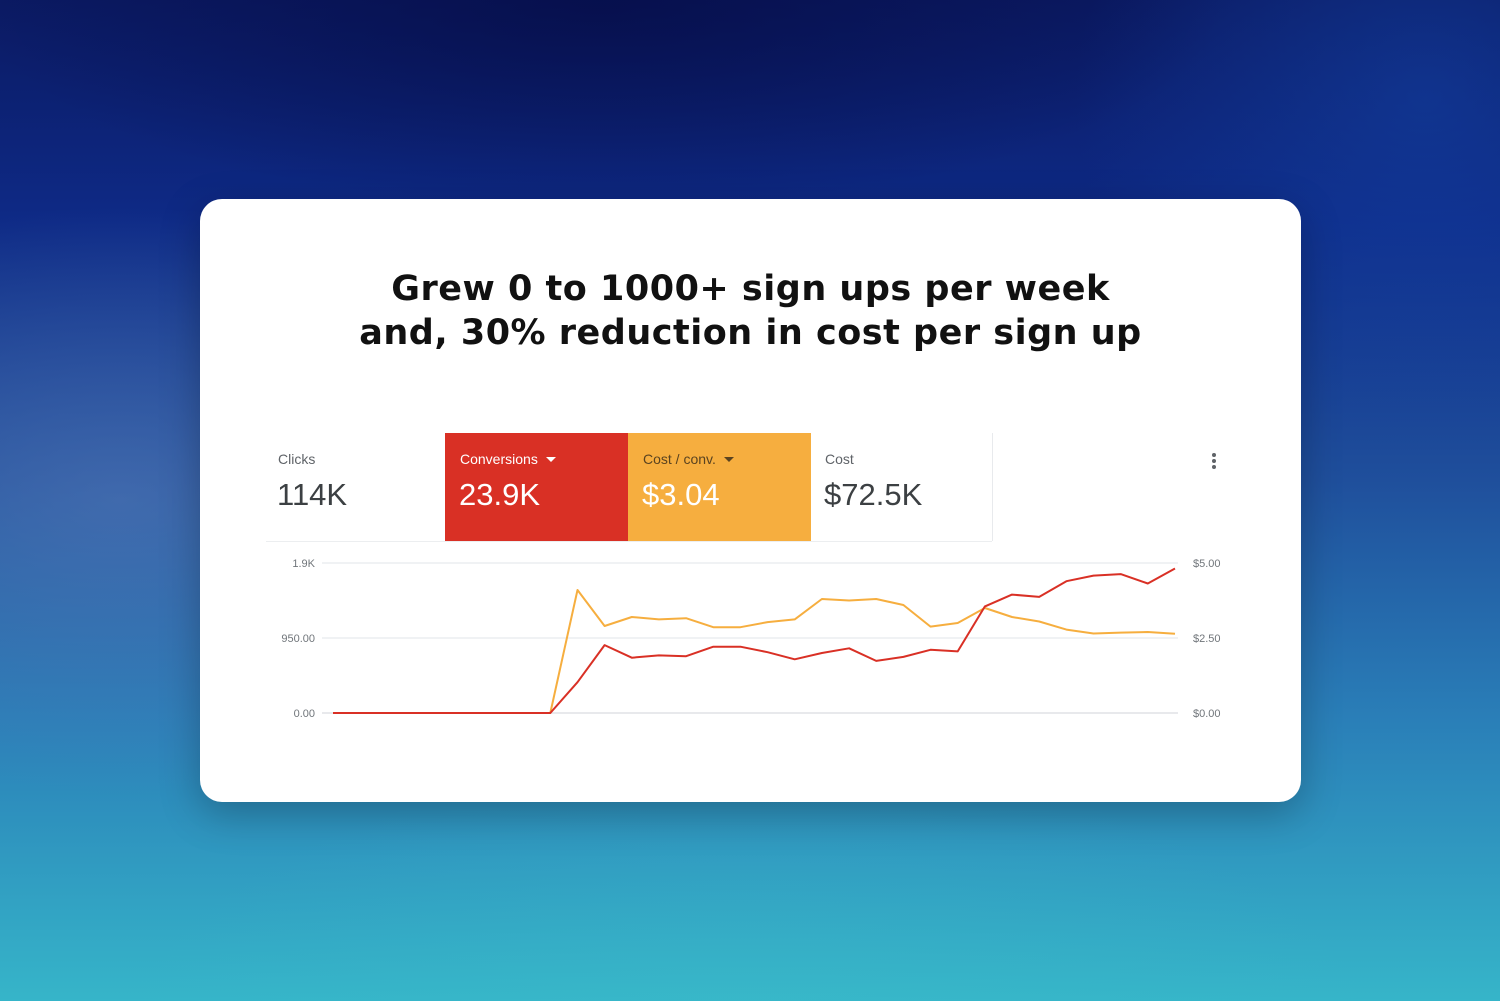  I want to click on metric-cost-per-conversion-label: Cost / conv., so click(688, 459).